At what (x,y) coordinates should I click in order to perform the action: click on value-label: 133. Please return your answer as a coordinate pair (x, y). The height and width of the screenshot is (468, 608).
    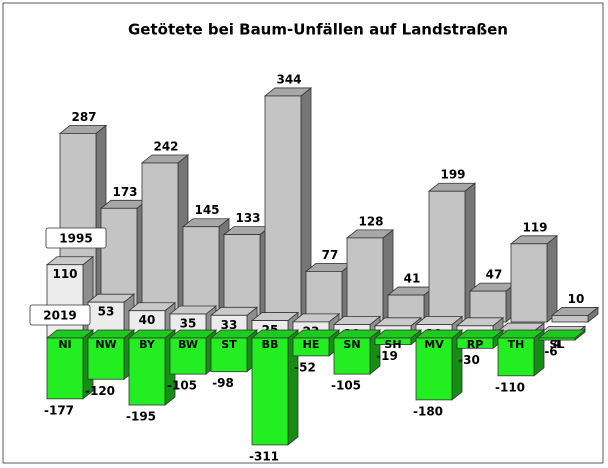
    Looking at the image, I should click on (247, 218).